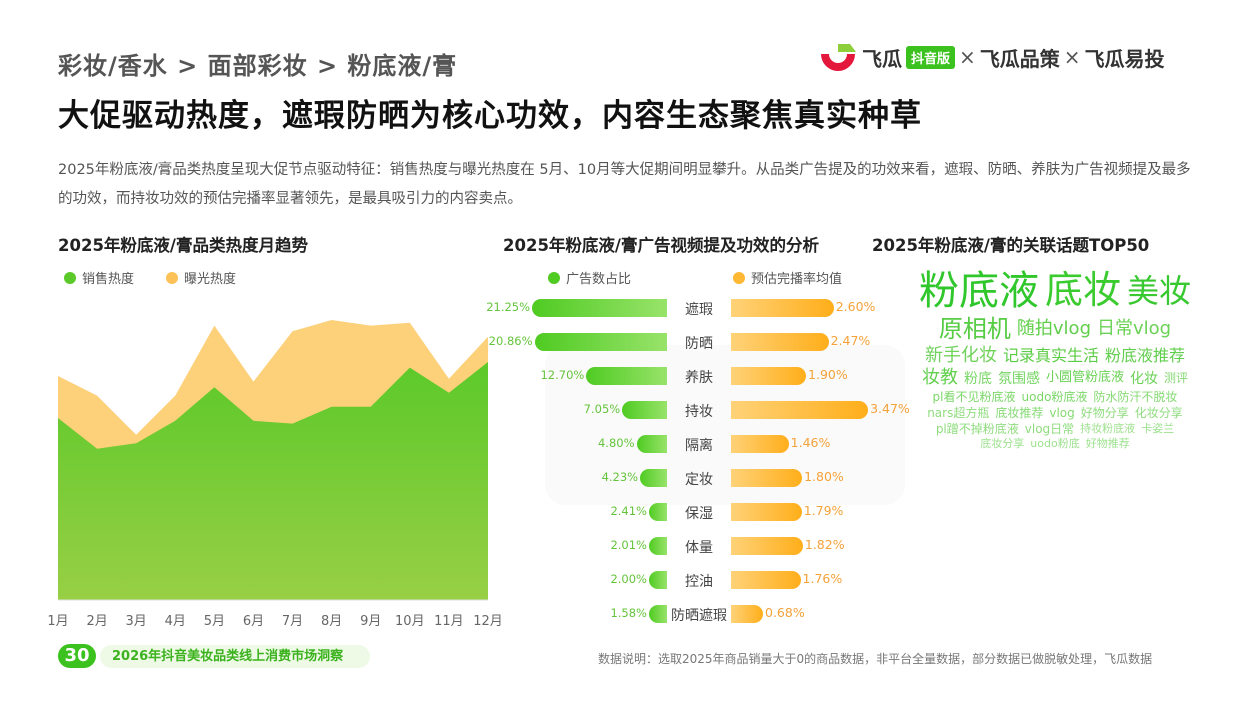  I want to click on logo-pince: 飞瓜品策, so click(1019, 58).